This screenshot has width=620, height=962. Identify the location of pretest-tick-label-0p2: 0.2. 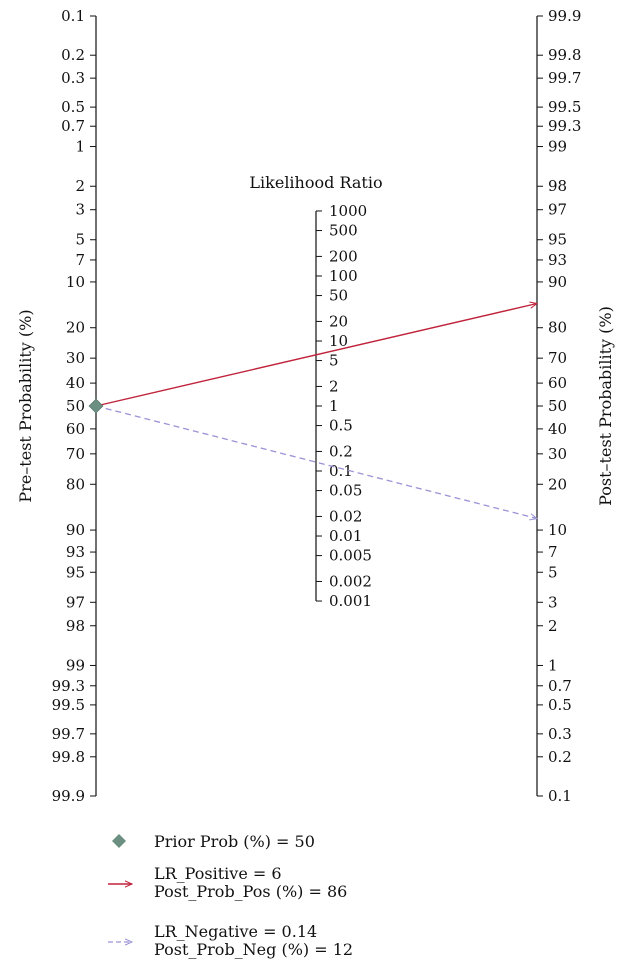
(73, 55).